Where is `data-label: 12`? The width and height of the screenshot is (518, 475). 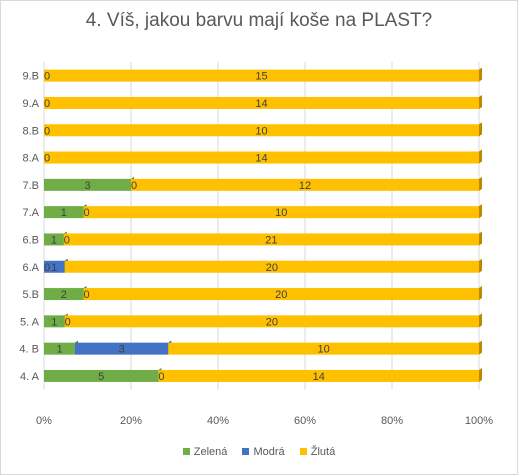
data-label: 12 is located at coordinates (305, 186).